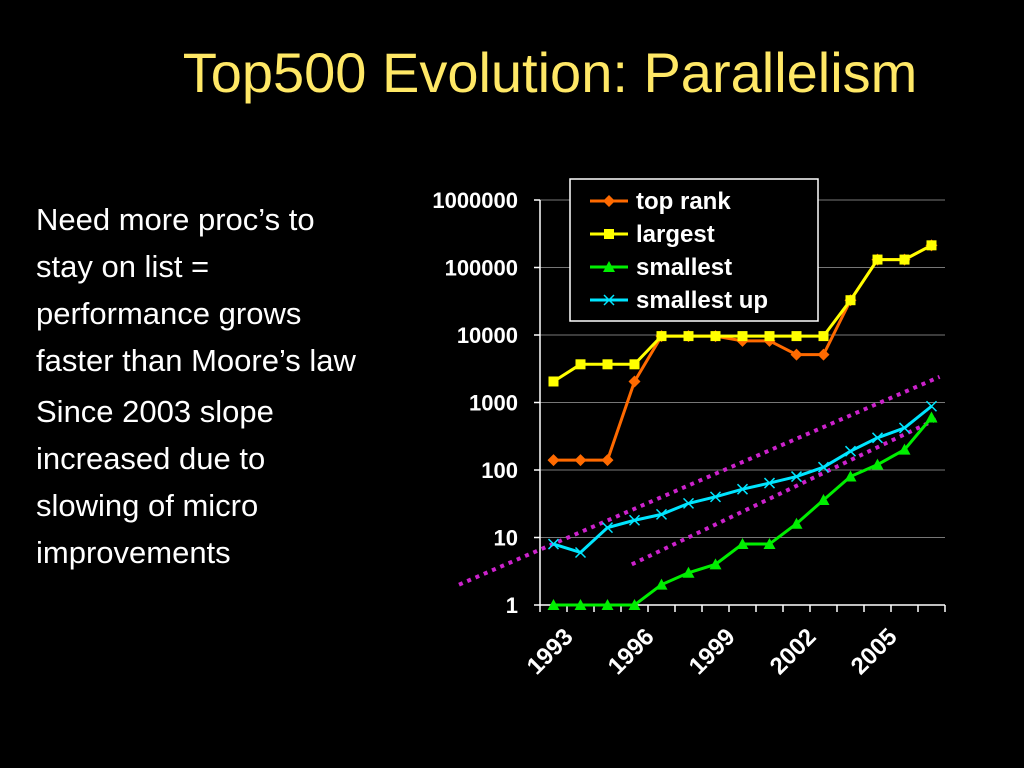 This screenshot has height=768, width=1024. Describe the element at coordinates (487, 335) in the screenshot. I see `y-tick-label: 10000` at that location.